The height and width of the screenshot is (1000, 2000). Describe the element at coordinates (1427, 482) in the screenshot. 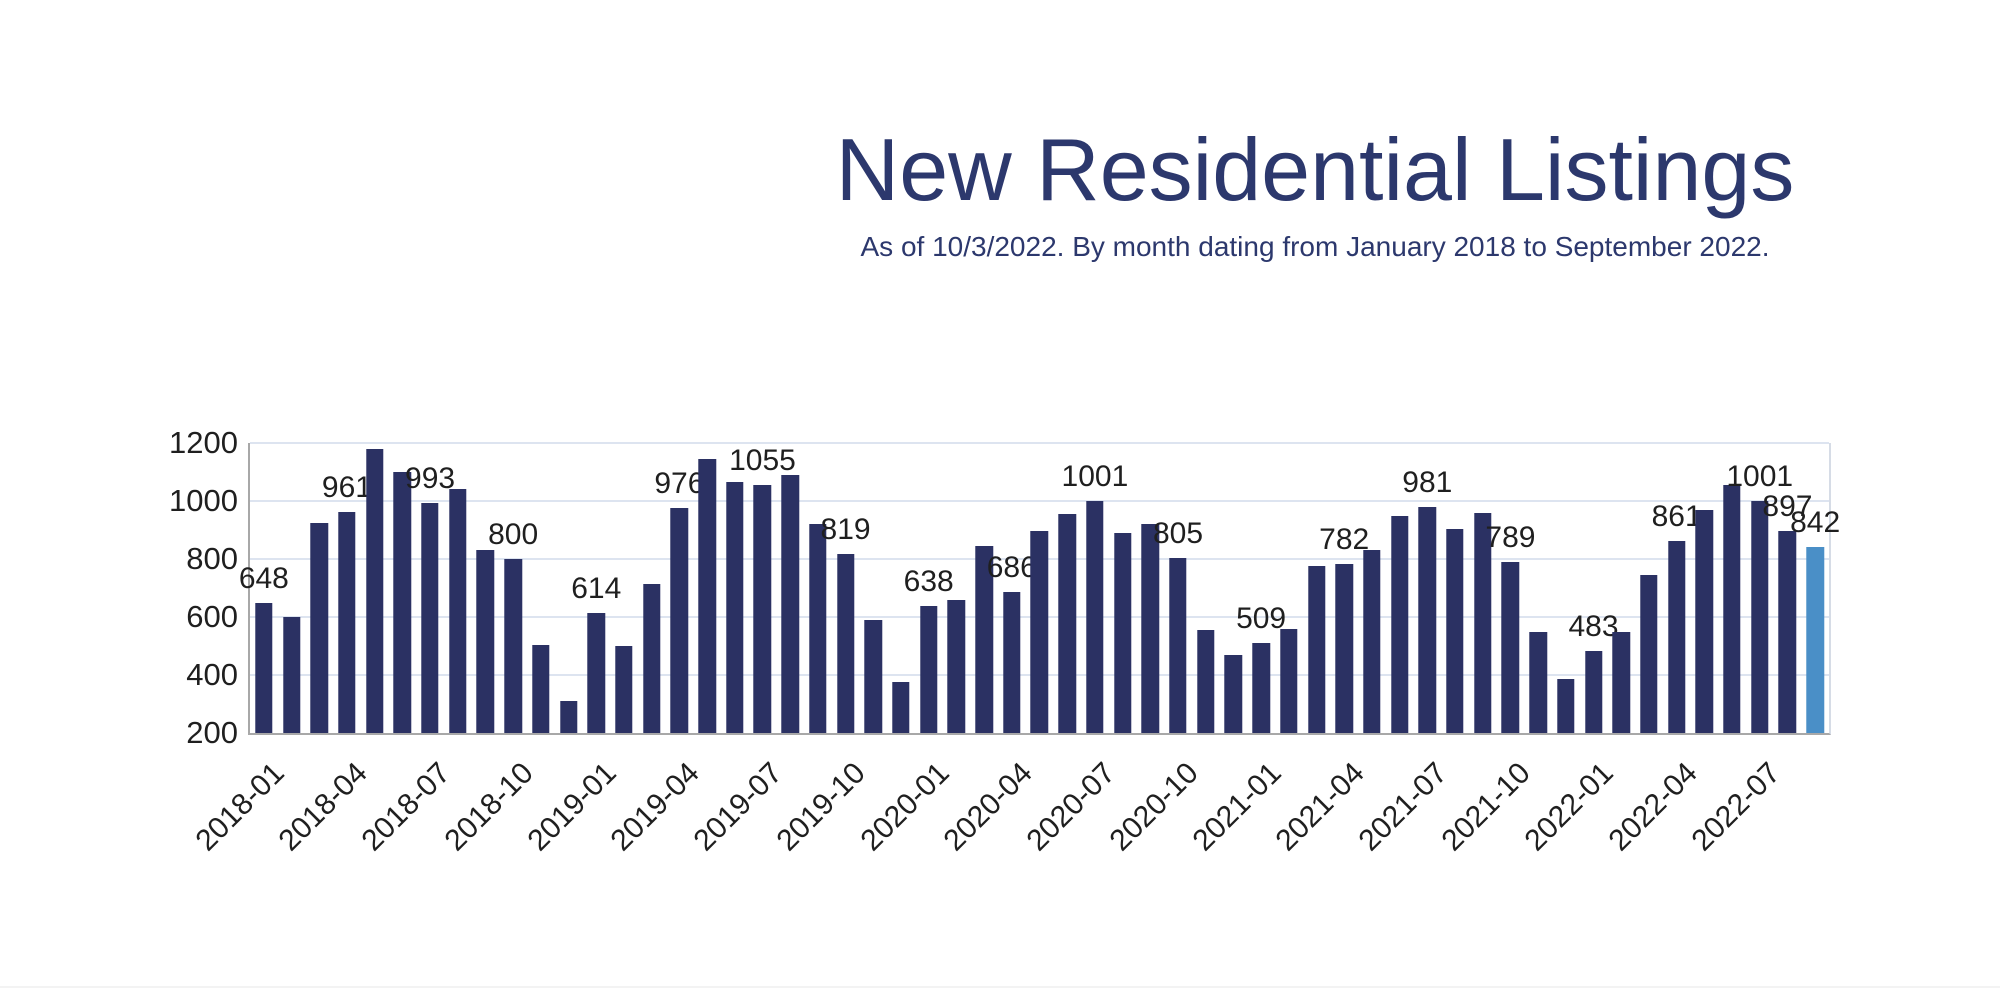

I see `bar-value-label-2021-07: 981` at that location.